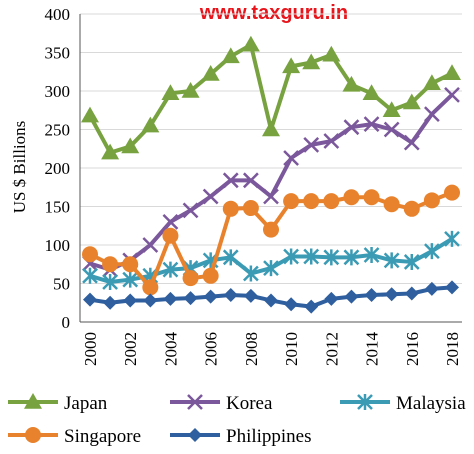 This screenshot has height=454, width=474. I want to click on legend-label-malaysia: Malaysia, so click(431, 403).